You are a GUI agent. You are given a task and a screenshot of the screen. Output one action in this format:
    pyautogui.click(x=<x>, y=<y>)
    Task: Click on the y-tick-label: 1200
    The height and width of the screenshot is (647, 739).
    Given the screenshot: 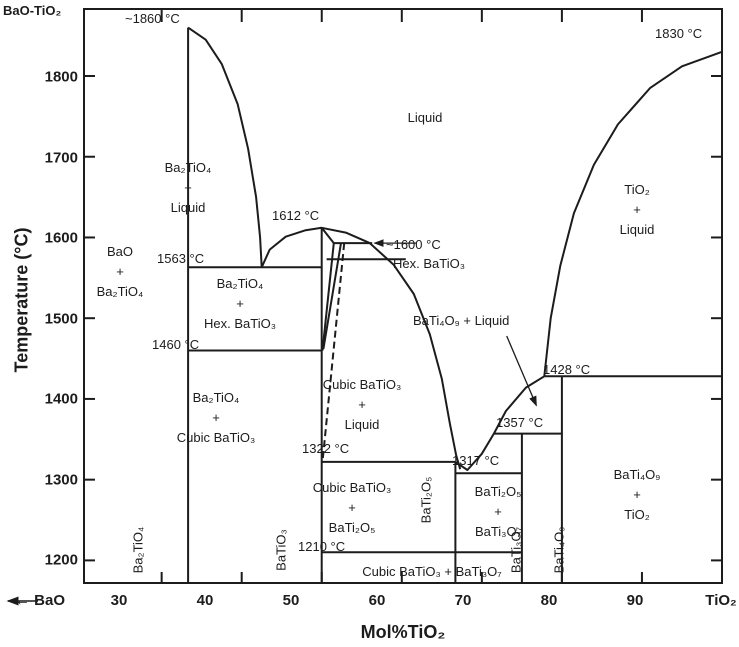 What is the action you would take?
    pyautogui.click(x=61, y=560)
    